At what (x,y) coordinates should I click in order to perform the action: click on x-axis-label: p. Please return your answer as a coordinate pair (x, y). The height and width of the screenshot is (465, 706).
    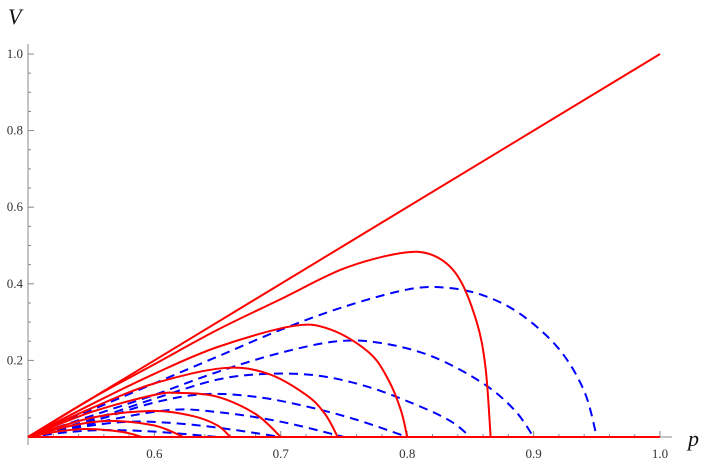
    Looking at the image, I should click on (692, 438).